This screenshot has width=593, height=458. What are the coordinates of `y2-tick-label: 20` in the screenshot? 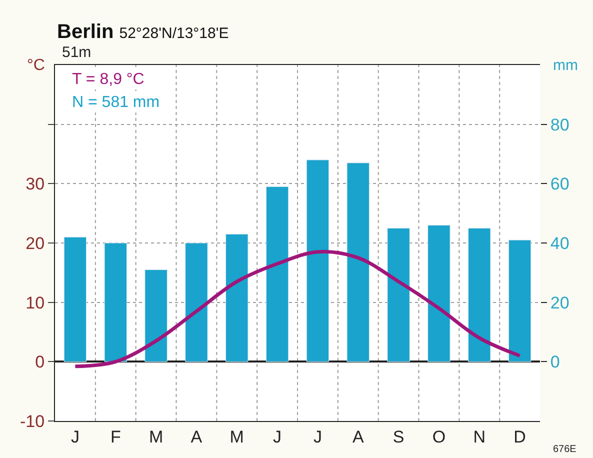 It's located at (560, 302).